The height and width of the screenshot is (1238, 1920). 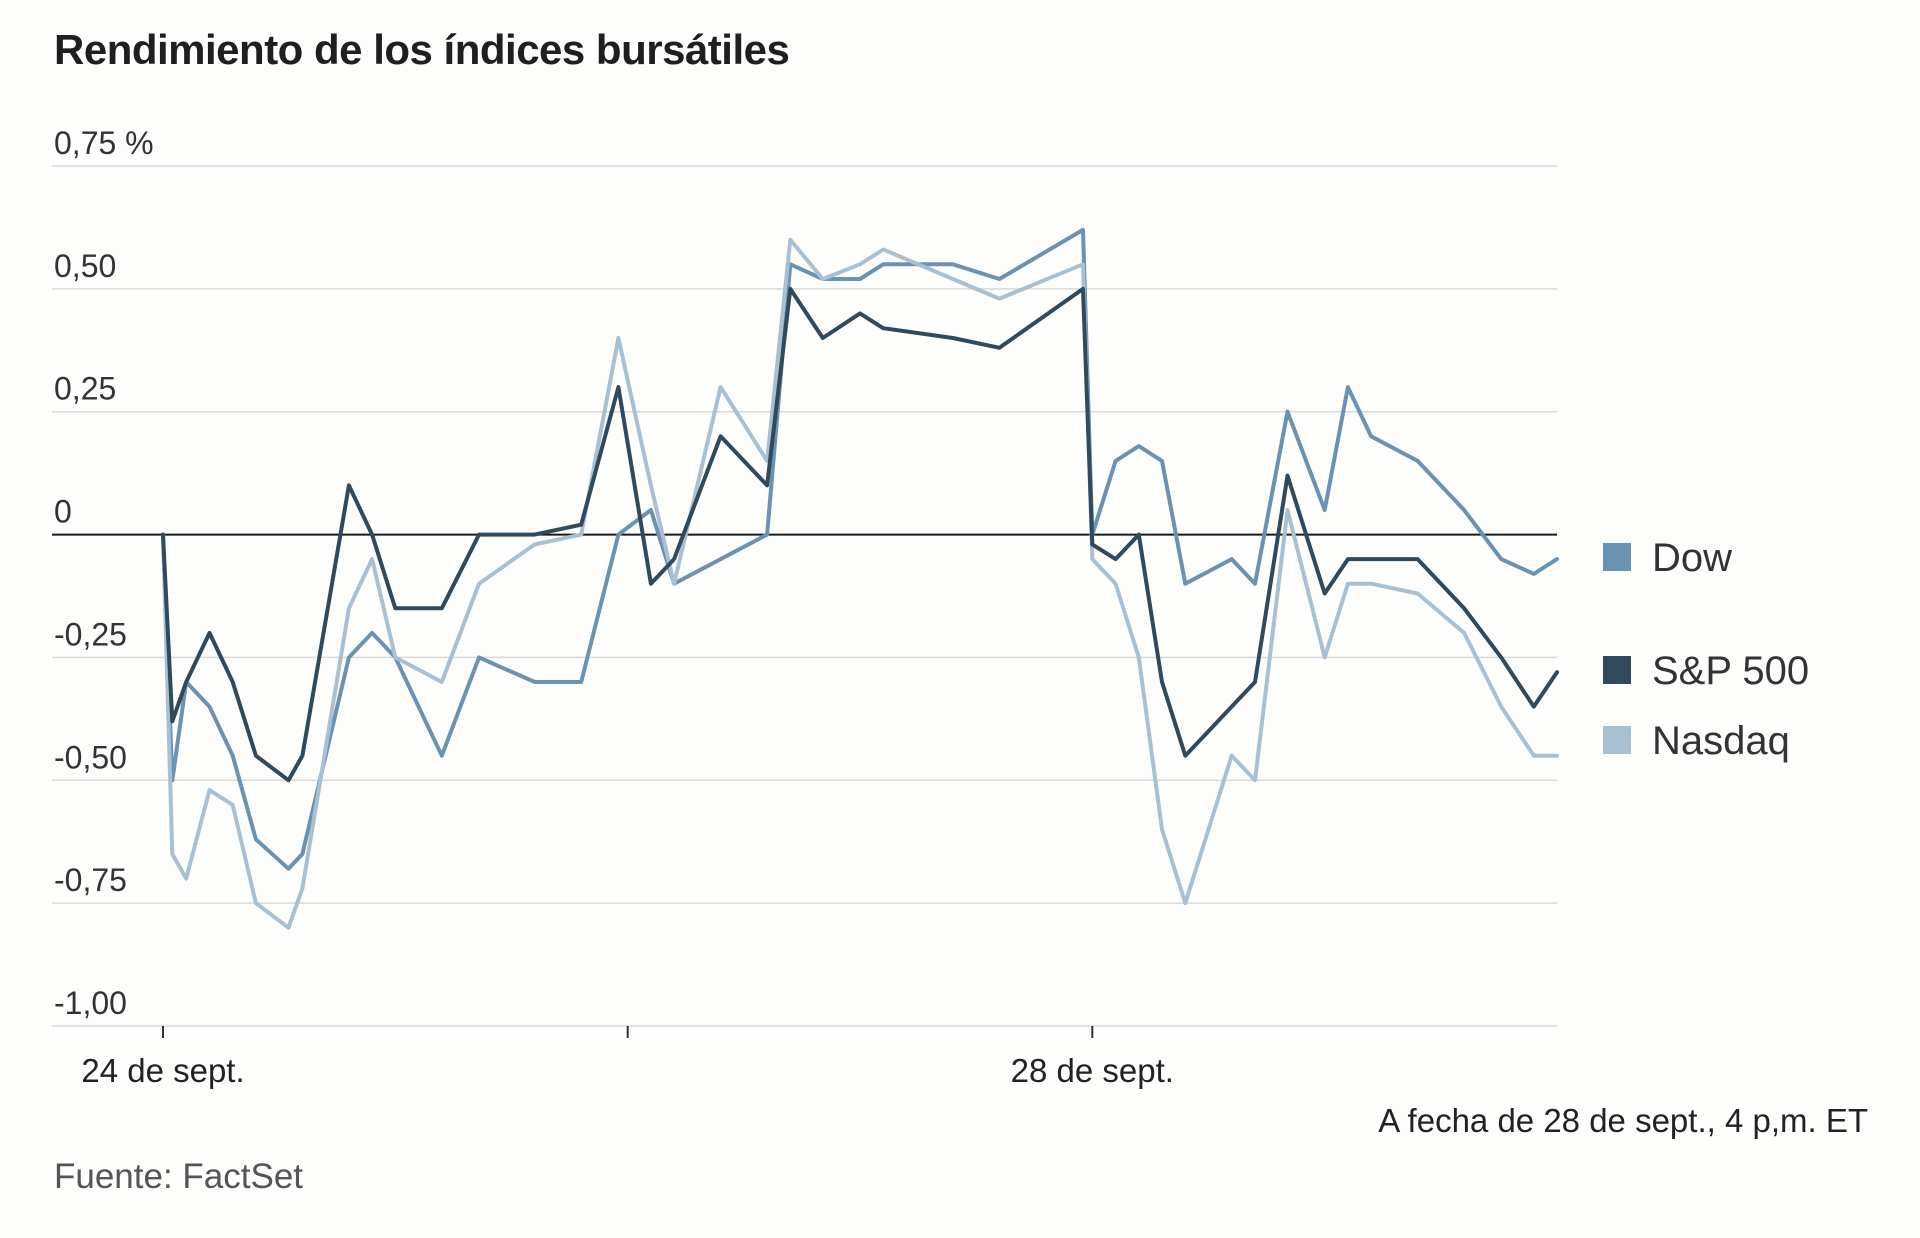 What do you see at coordinates (85, 389) in the screenshot?
I see `y-tick-label: 0,25` at bounding box center [85, 389].